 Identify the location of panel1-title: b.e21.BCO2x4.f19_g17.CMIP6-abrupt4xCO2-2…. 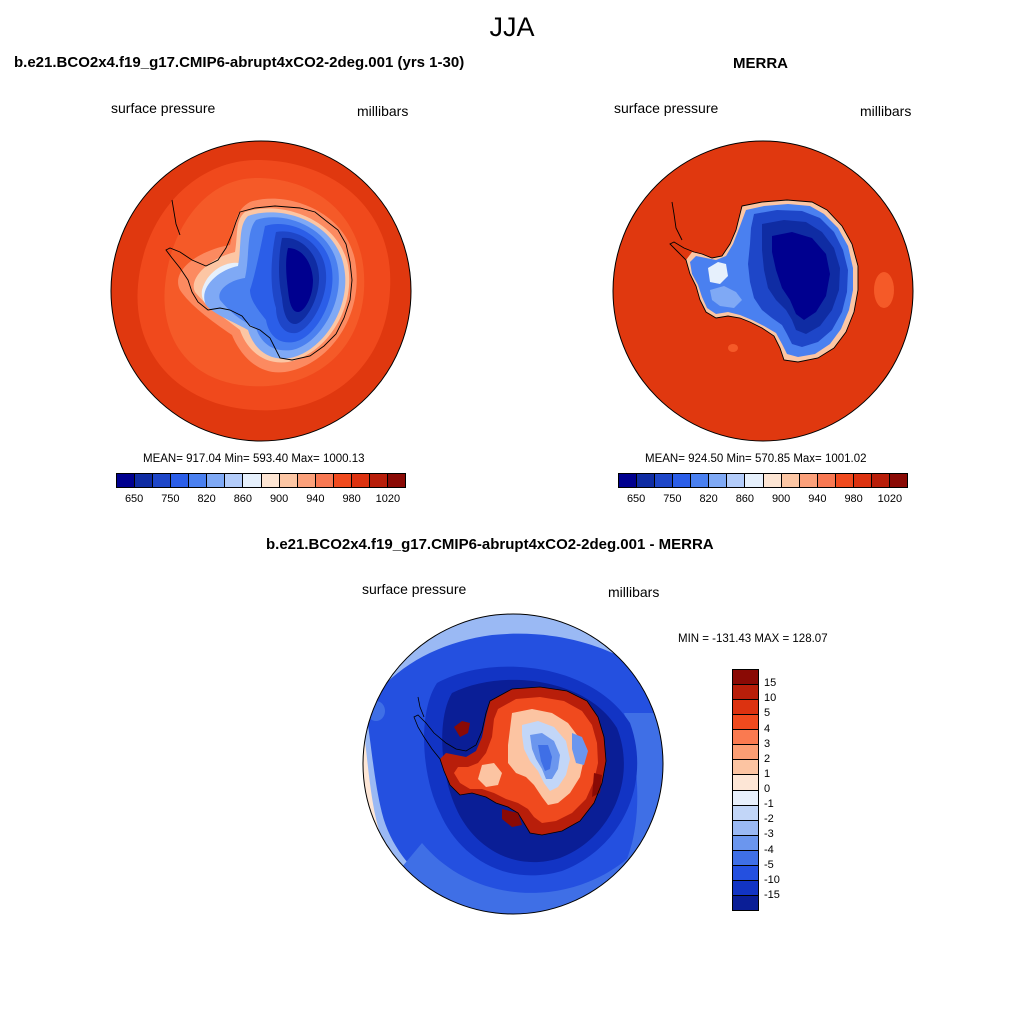
(239, 62).